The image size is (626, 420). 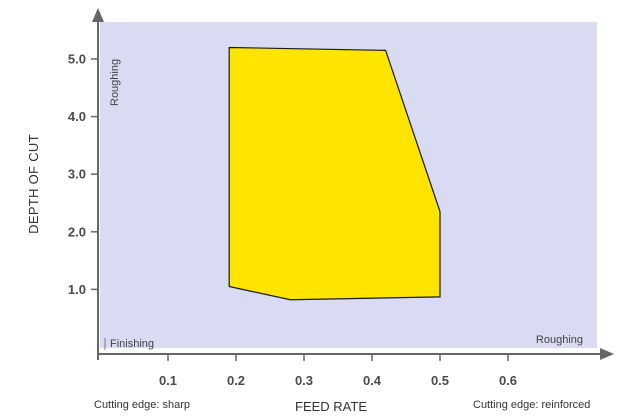 I want to click on x-tick-label: 0.6, so click(x=508, y=380).